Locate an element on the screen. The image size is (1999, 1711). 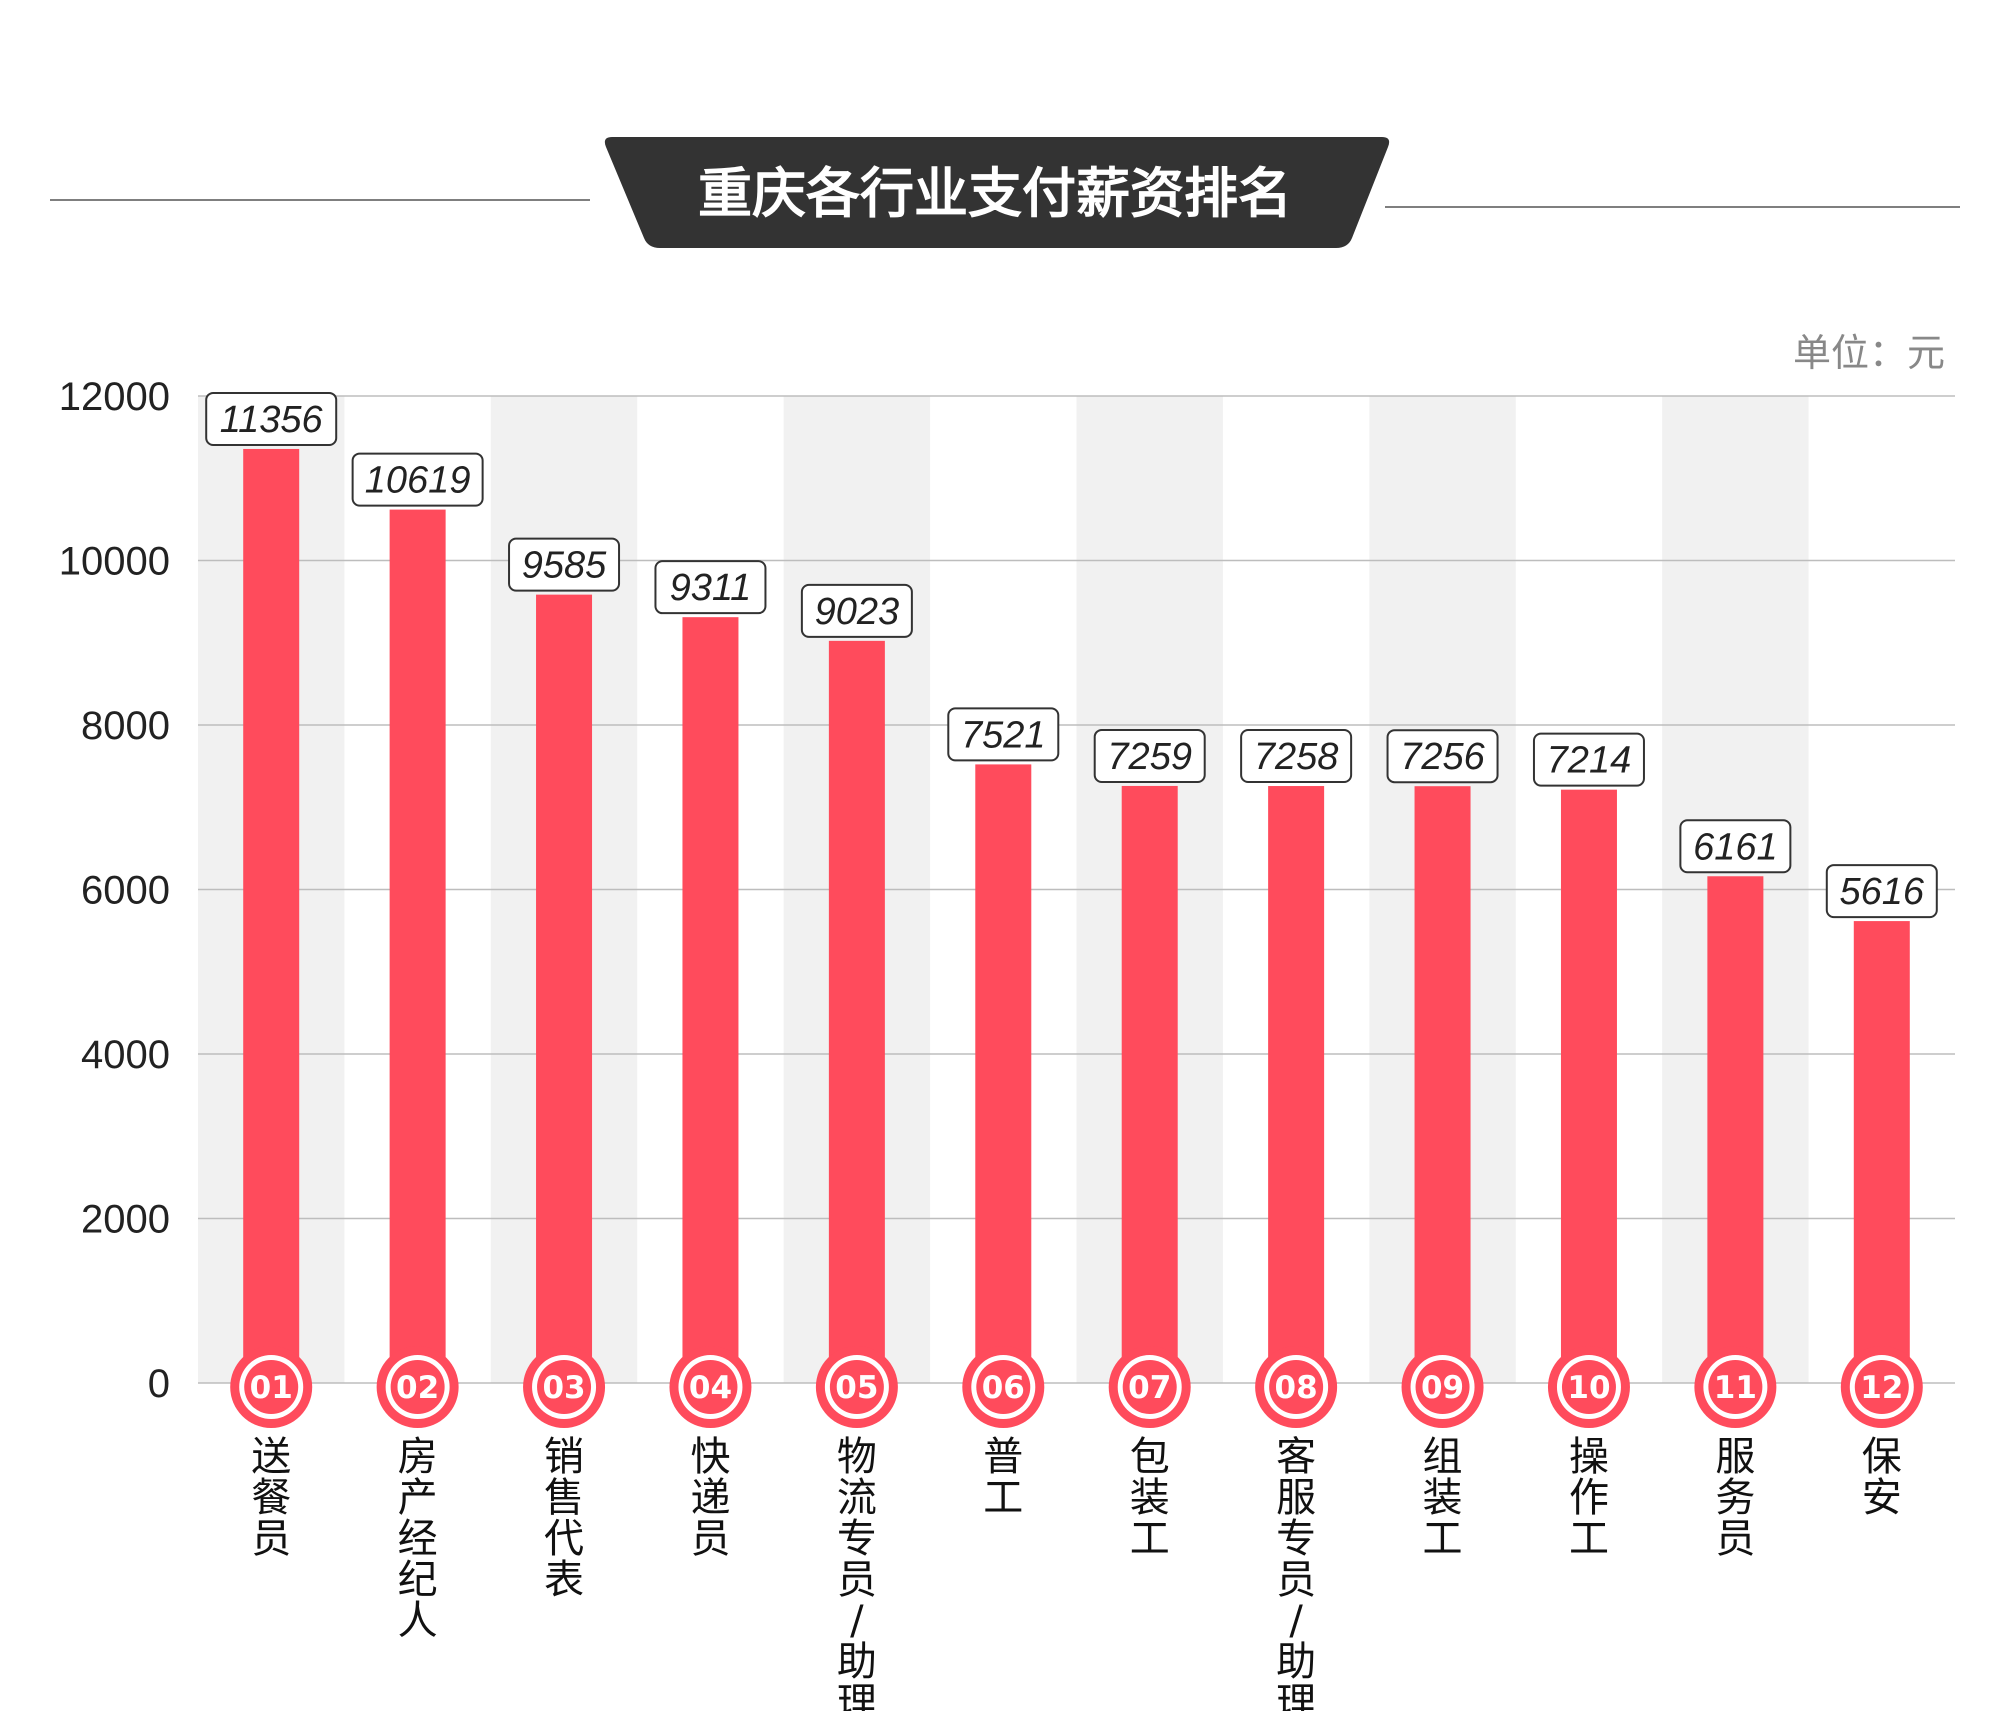
y-tick-label: 12000 is located at coordinates (114, 397).